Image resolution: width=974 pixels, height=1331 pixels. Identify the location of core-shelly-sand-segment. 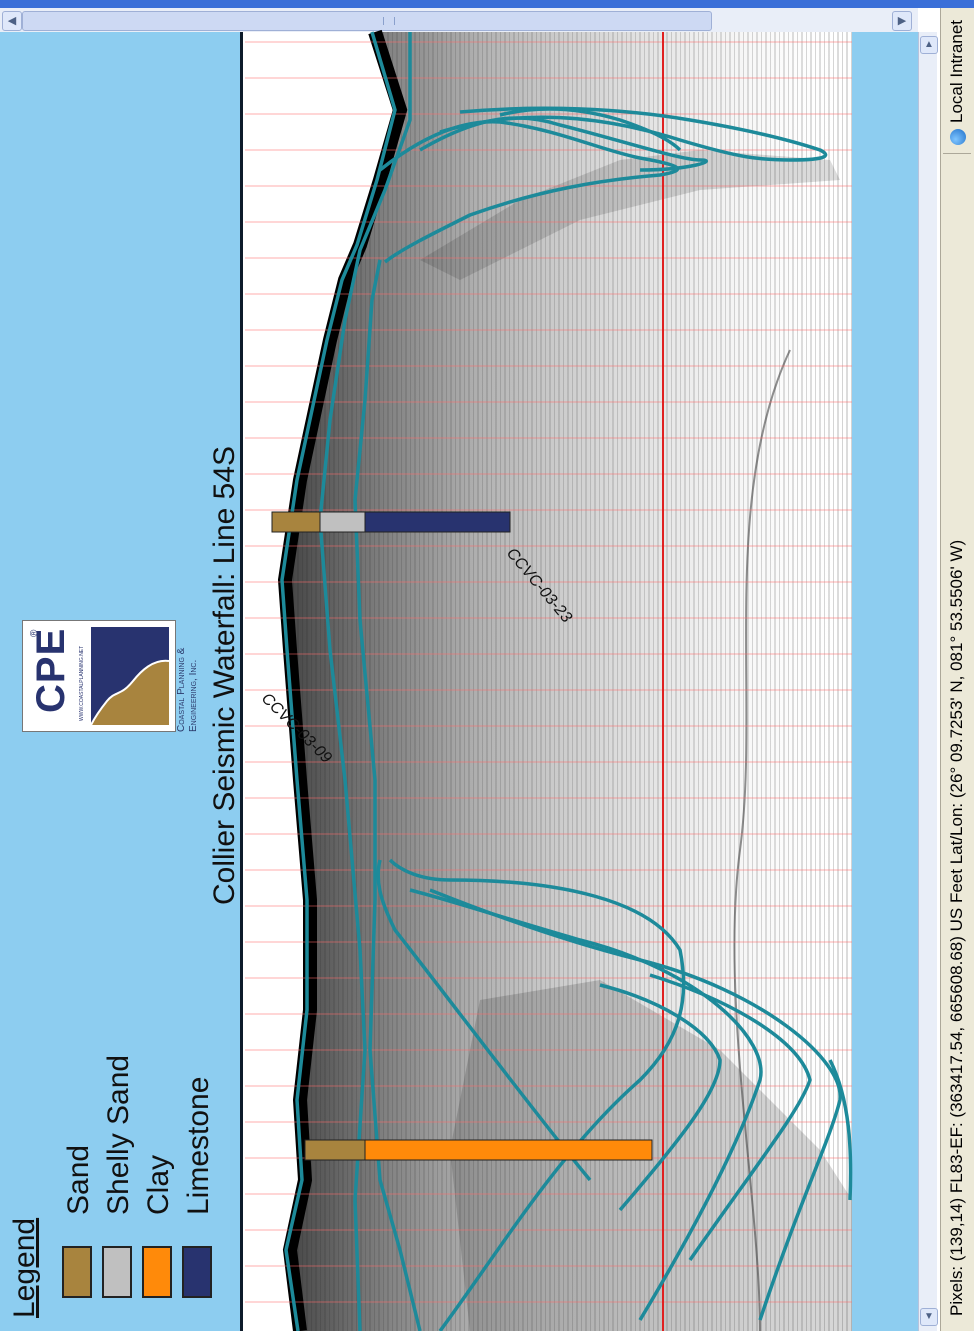
(342, 522).